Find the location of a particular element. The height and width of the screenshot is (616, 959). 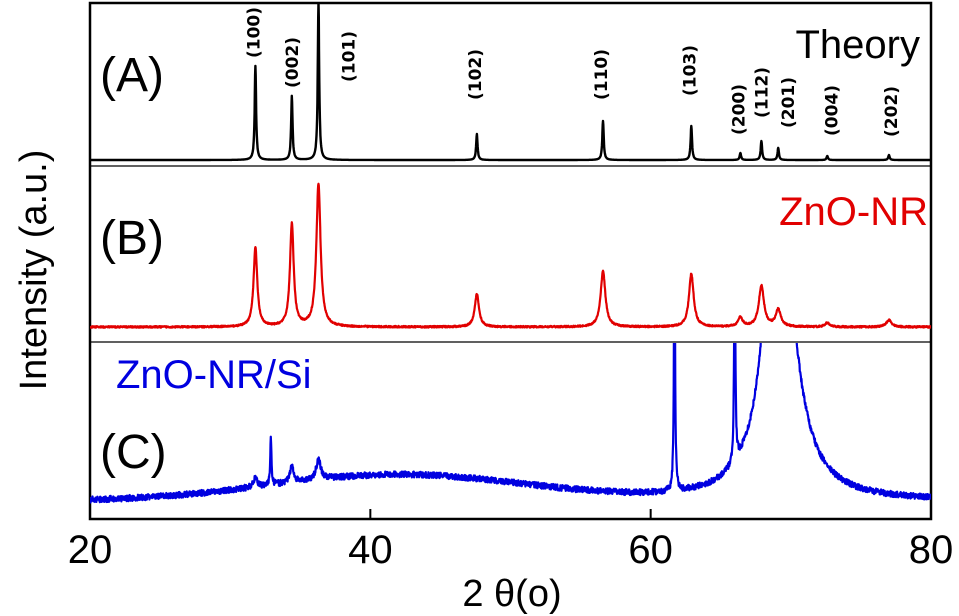

hkl-label: (202) is located at coordinates (892, 111).